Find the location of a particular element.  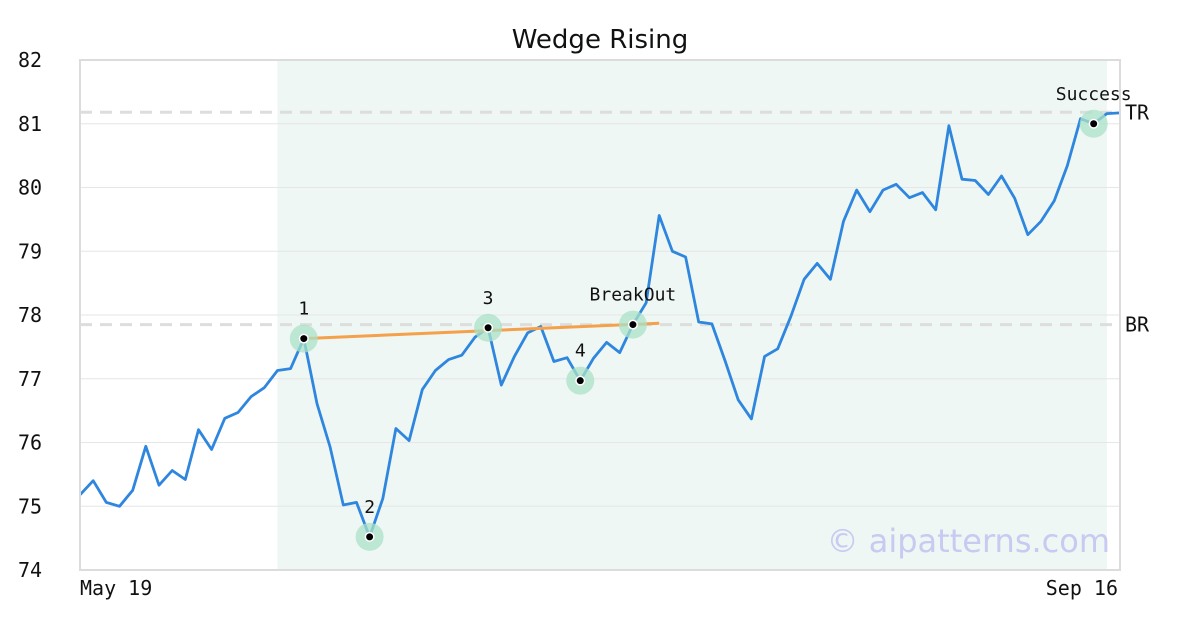

point-label: 2 is located at coordinates (369, 507).